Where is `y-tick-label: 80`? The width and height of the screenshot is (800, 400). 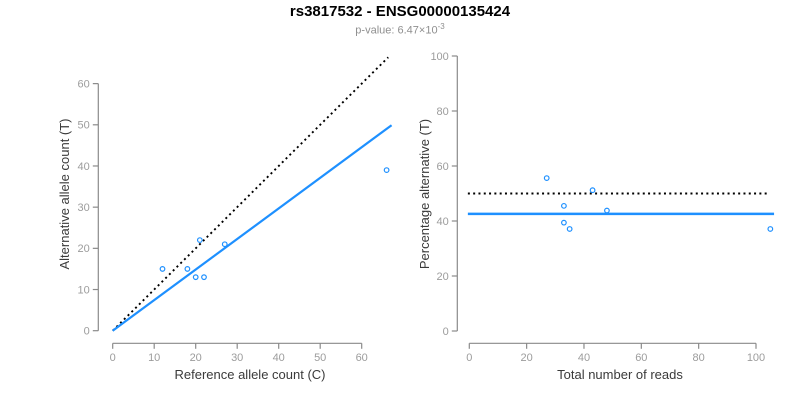 y-tick-label: 80 is located at coordinates (443, 112).